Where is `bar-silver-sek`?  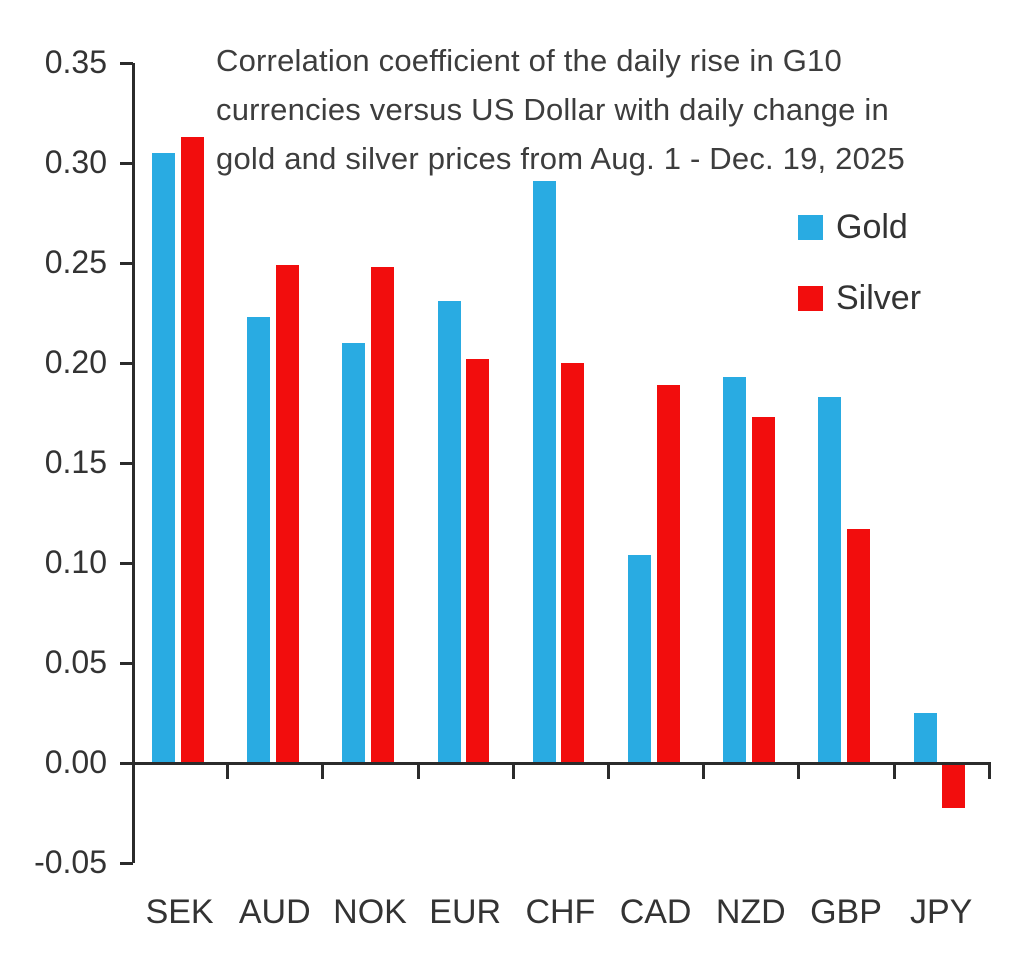 bar-silver-sek is located at coordinates (192, 450).